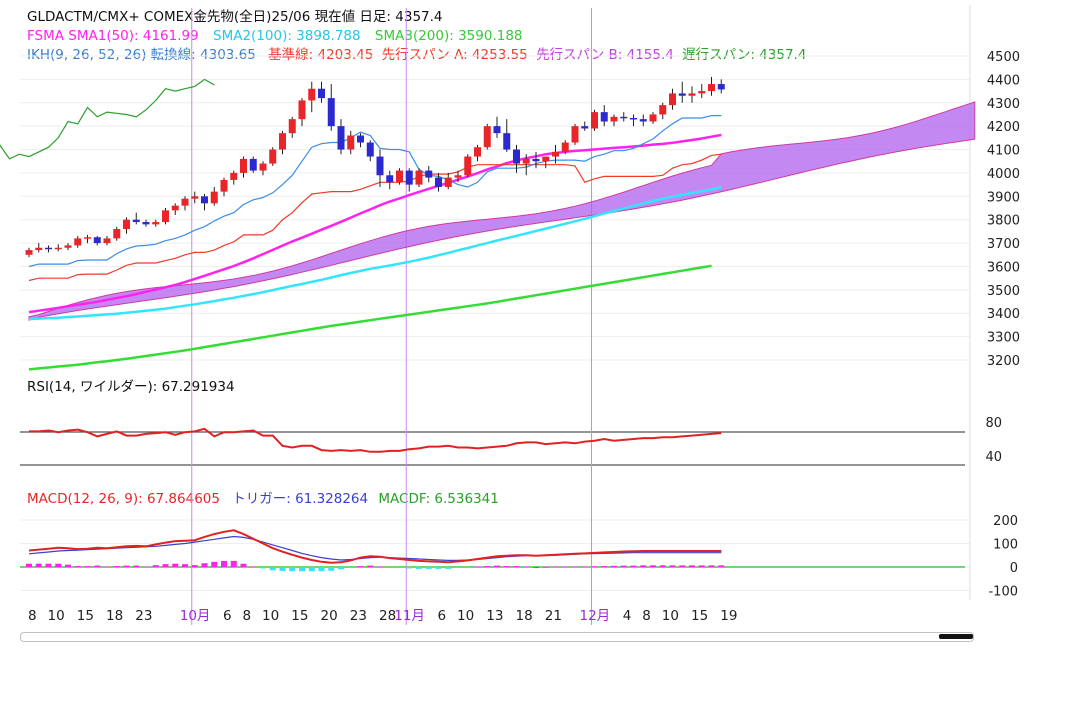 This screenshot has width=1080, height=703. I want to click on rsi-title: RSI(14, ワイルダー): 67.291934, so click(131, 387).